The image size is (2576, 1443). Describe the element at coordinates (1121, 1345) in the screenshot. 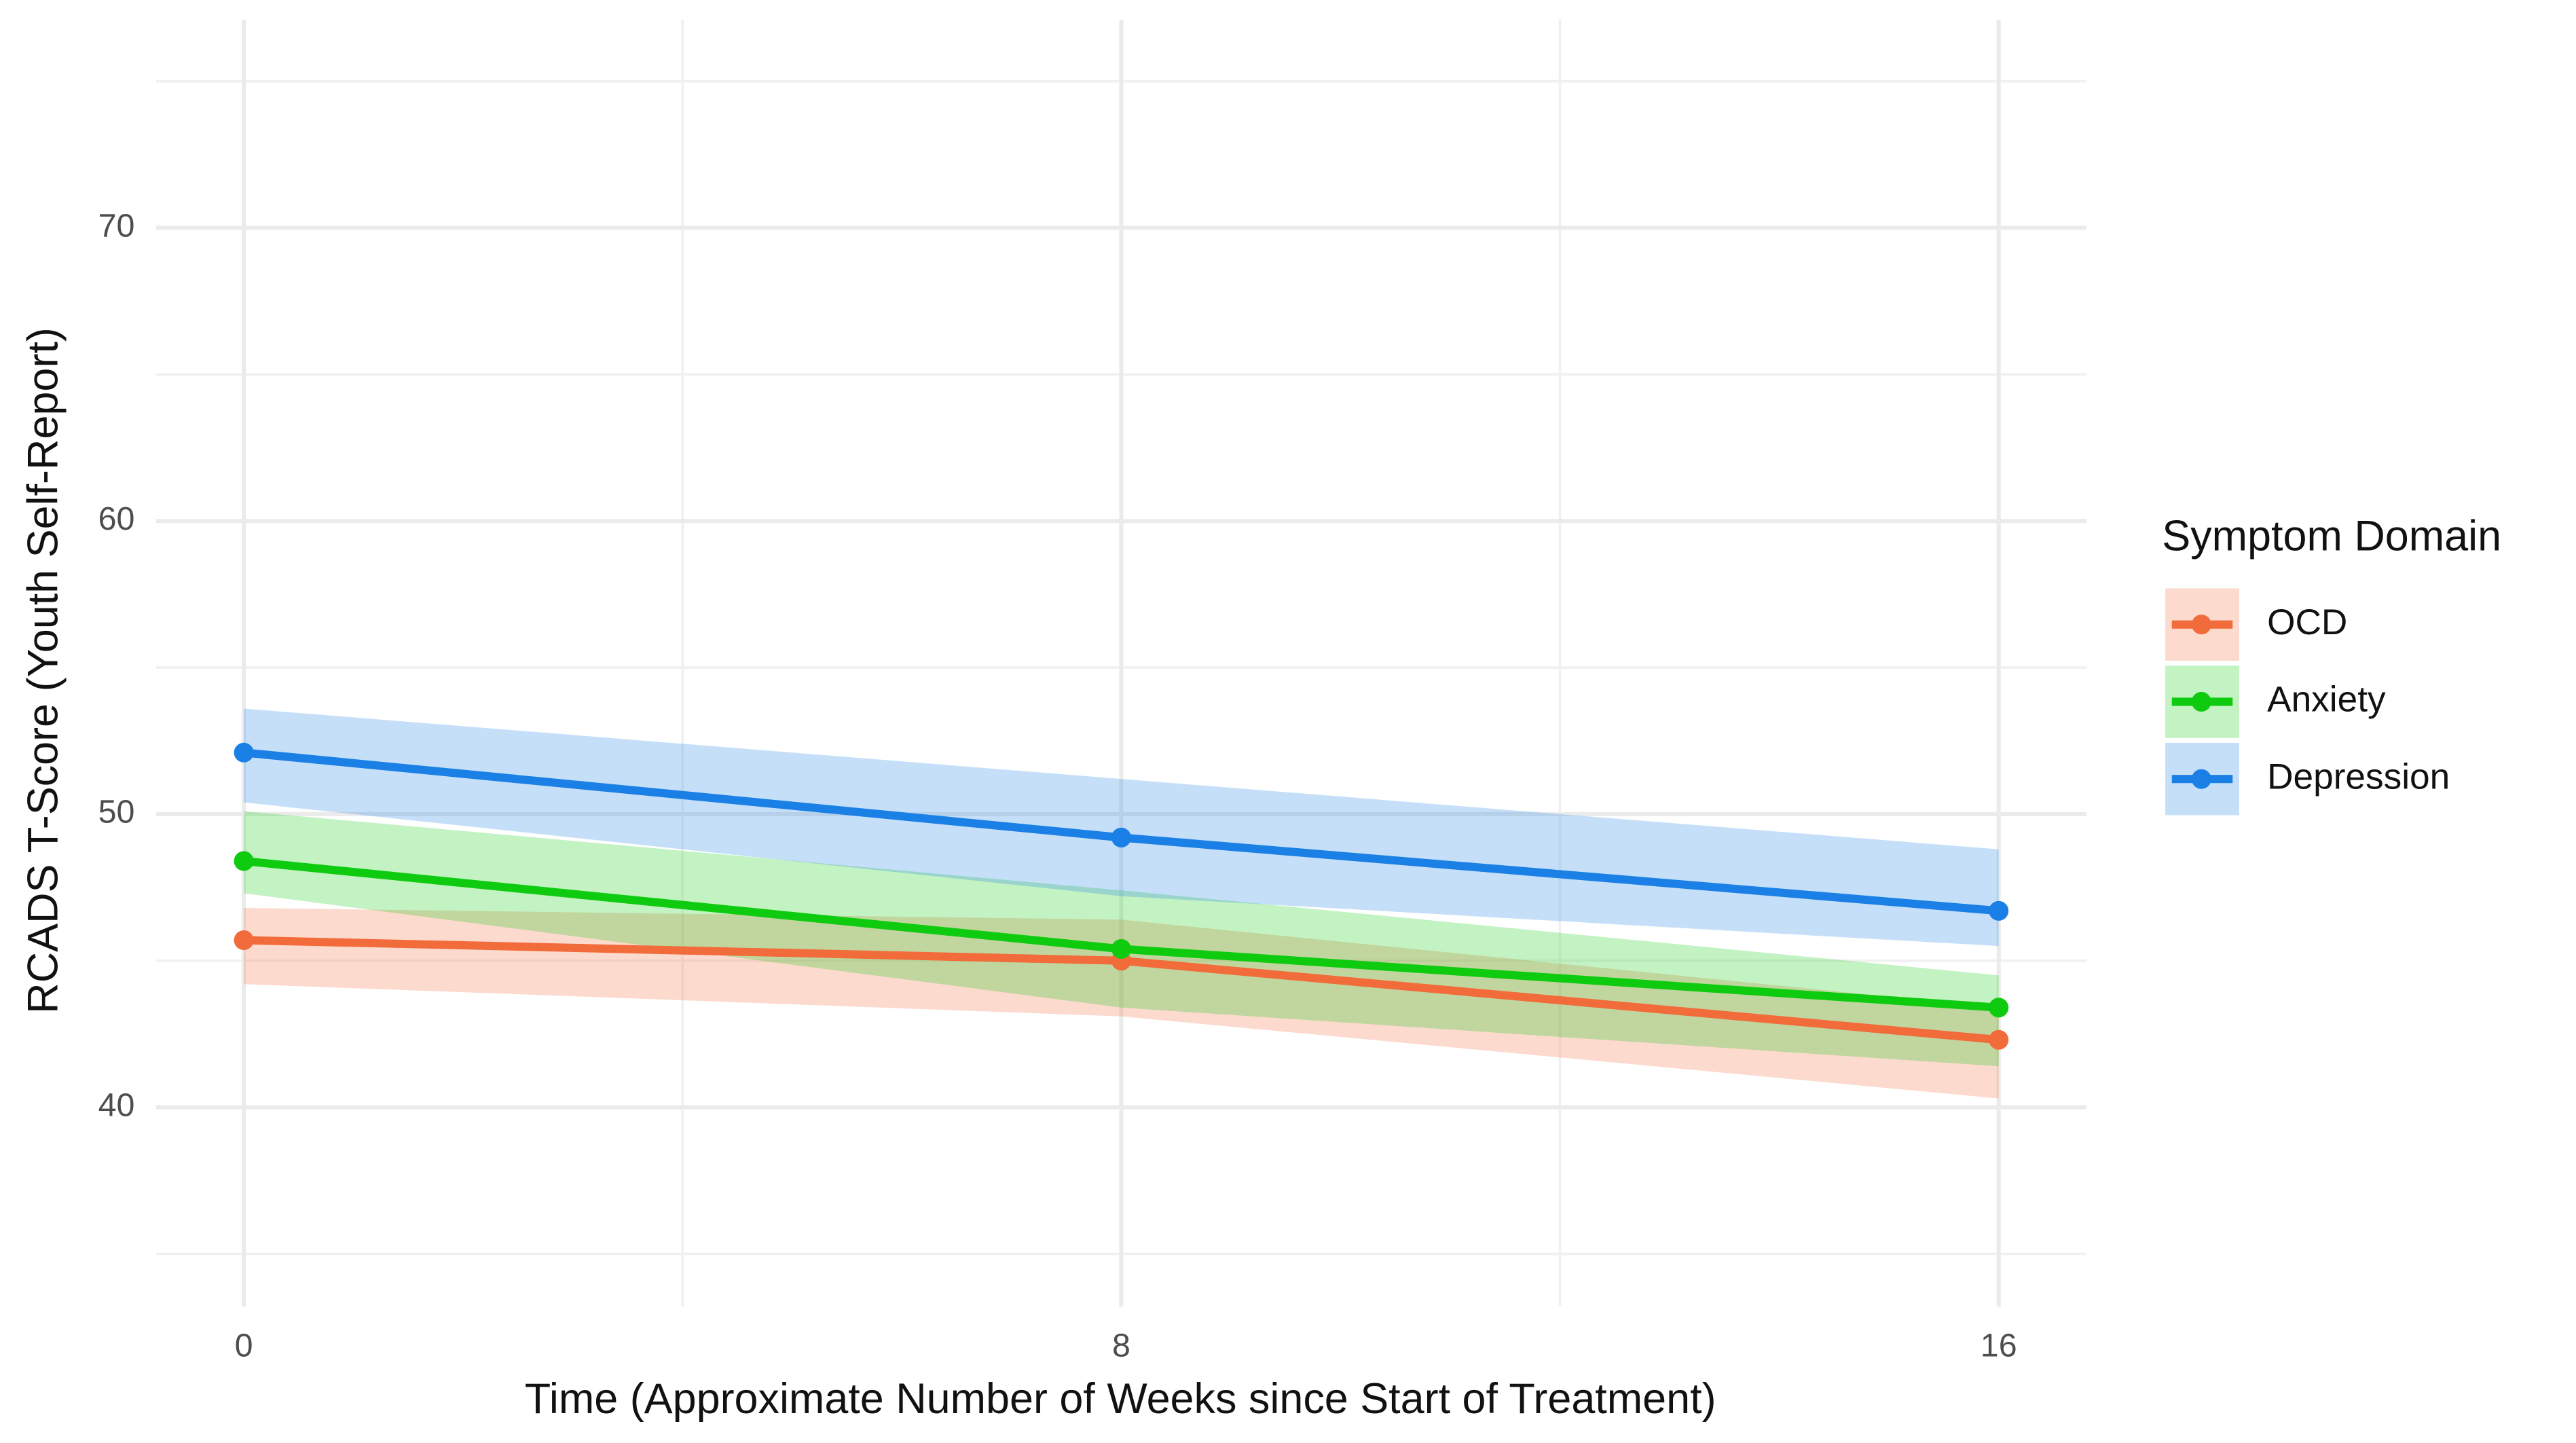

I see `x-tick-label: 8` at that location.